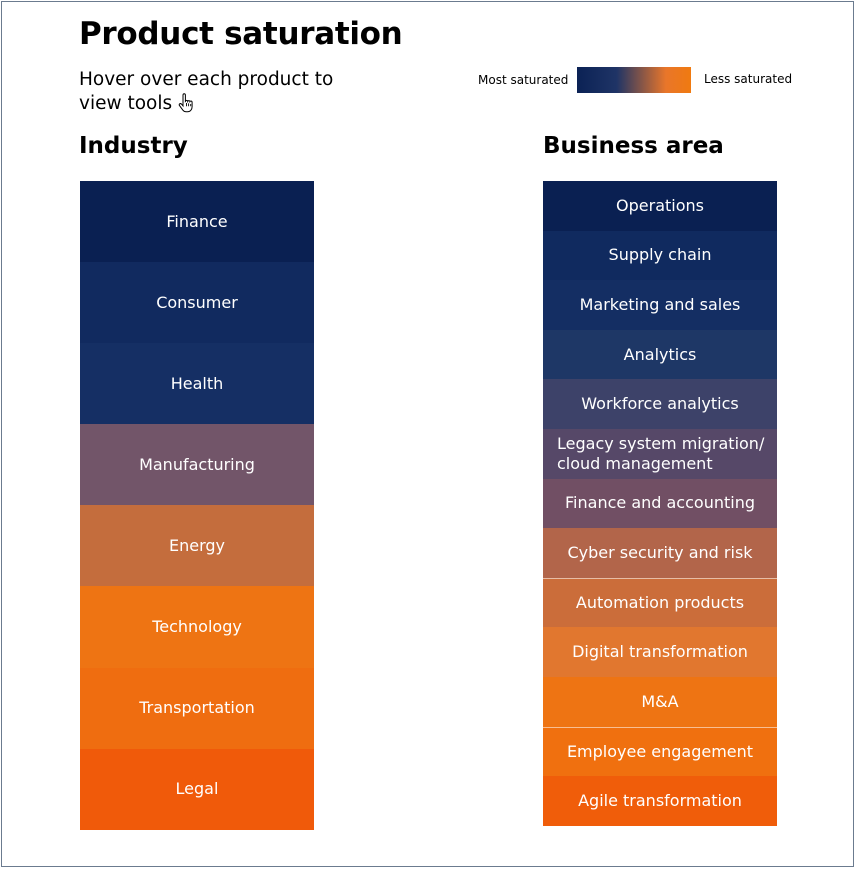  I want to click on business-area-item-label: Operations, so click(660, 205).